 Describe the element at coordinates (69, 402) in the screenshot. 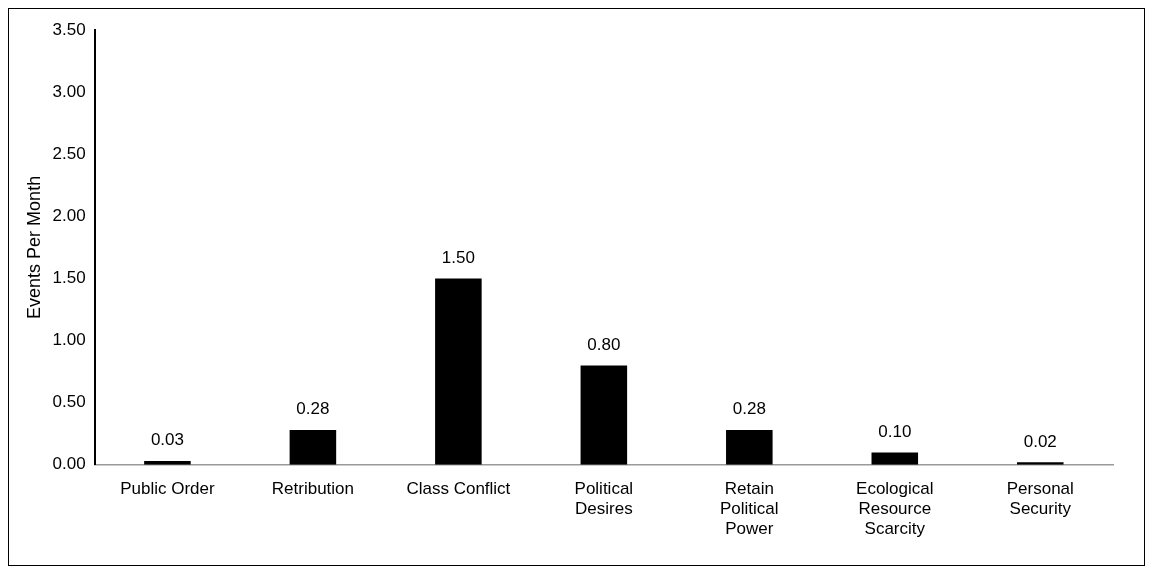

I see `y-tick-label: 0.50` at that location.